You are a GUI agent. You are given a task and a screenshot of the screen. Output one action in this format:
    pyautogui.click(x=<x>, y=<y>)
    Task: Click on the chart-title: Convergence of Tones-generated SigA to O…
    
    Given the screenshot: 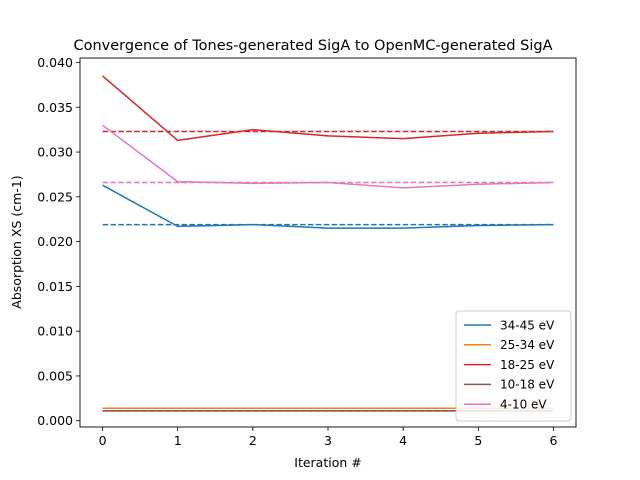 What is the action you would take?
    pyautogui.click(x=312, y=46)
    